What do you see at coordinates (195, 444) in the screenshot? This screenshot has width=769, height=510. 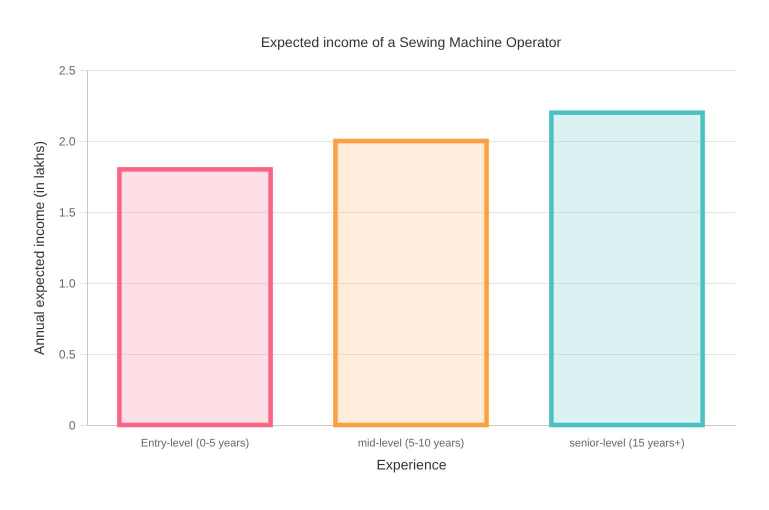 I see `x-tick-label: Entry-level (0-5 years)` at bounding box center [195, 444].